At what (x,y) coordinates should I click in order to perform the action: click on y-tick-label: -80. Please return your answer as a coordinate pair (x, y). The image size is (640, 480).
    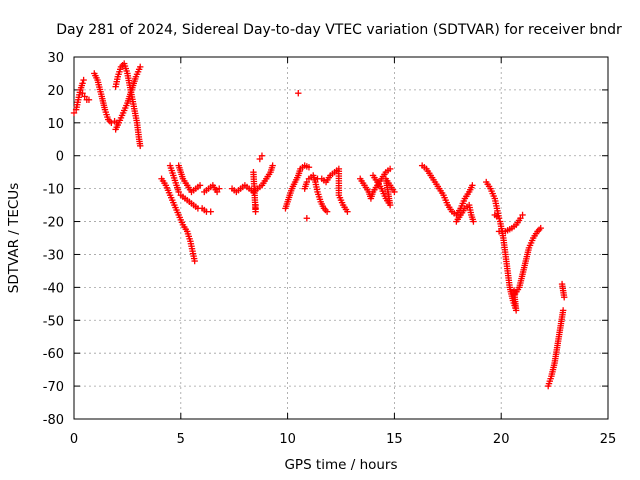
    Looking at the image, I should click on (53, 420).